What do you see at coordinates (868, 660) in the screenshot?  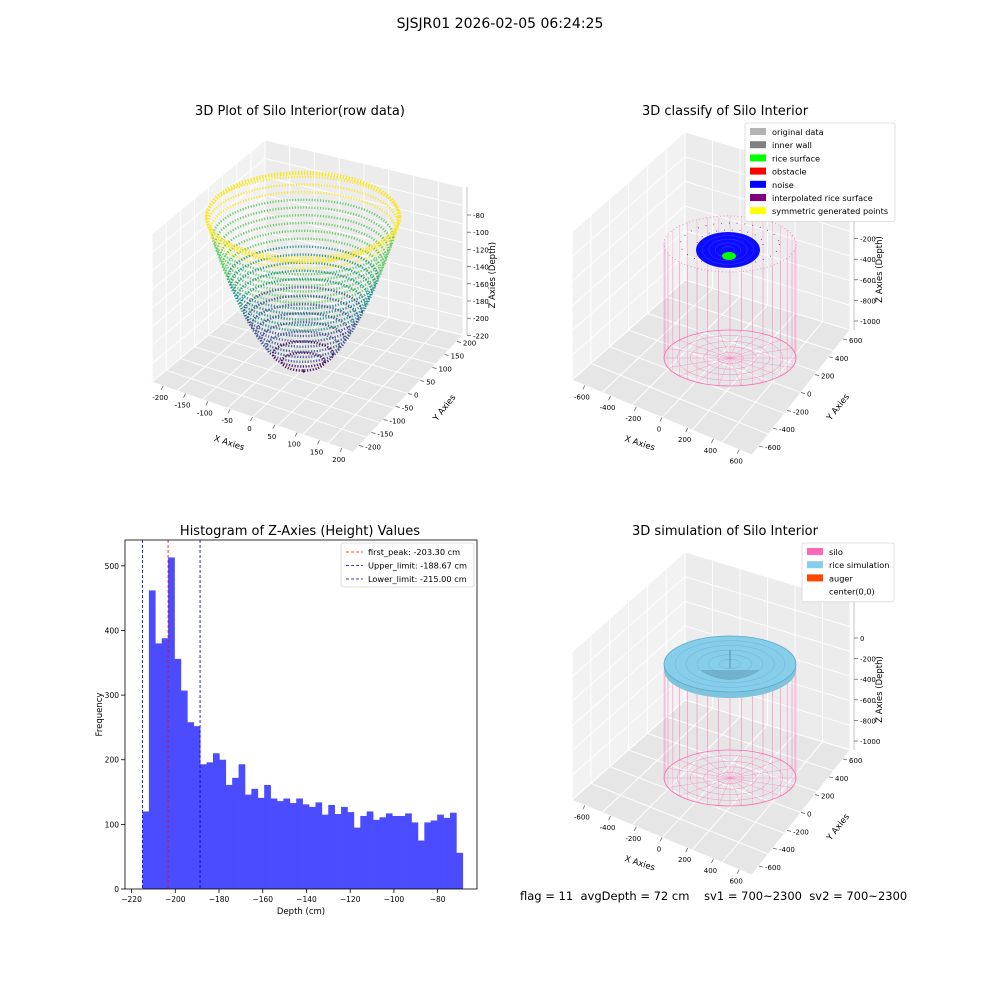 I see `z-tick-label: -200` at bounding box center [868, 660].